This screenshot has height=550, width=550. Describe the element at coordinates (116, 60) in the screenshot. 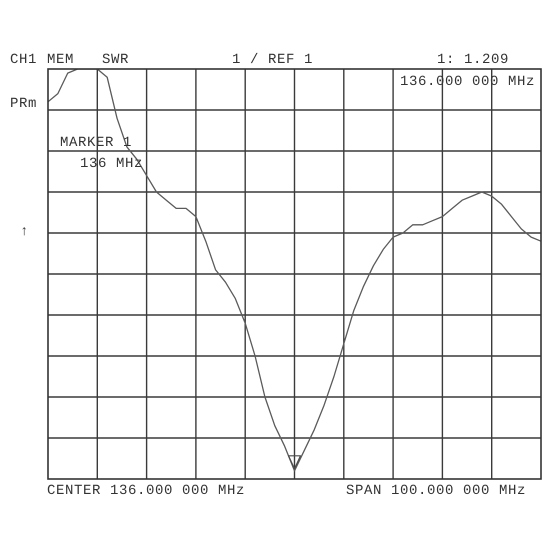

I see `text: SWR` at that location.